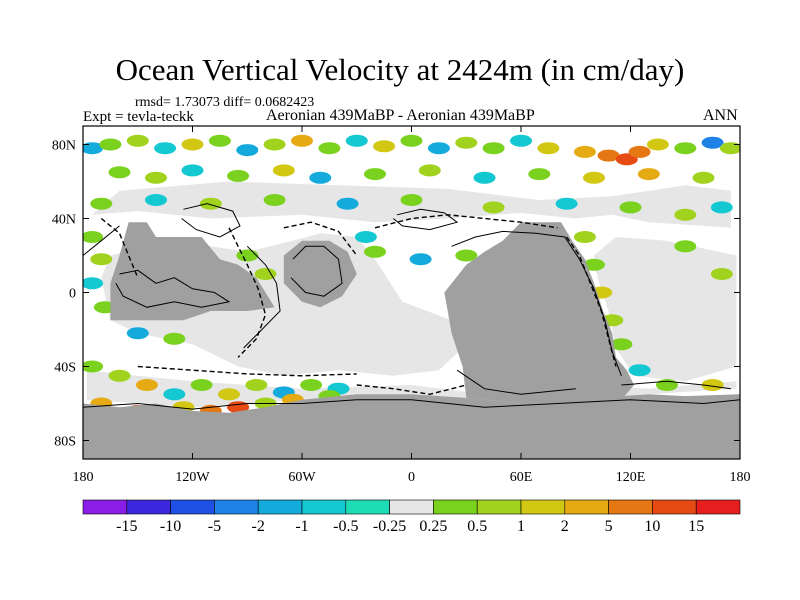  Describe the element at coordinates (389, 526) in the screenshot. I see `colorbar-label: -0.25` at that location.